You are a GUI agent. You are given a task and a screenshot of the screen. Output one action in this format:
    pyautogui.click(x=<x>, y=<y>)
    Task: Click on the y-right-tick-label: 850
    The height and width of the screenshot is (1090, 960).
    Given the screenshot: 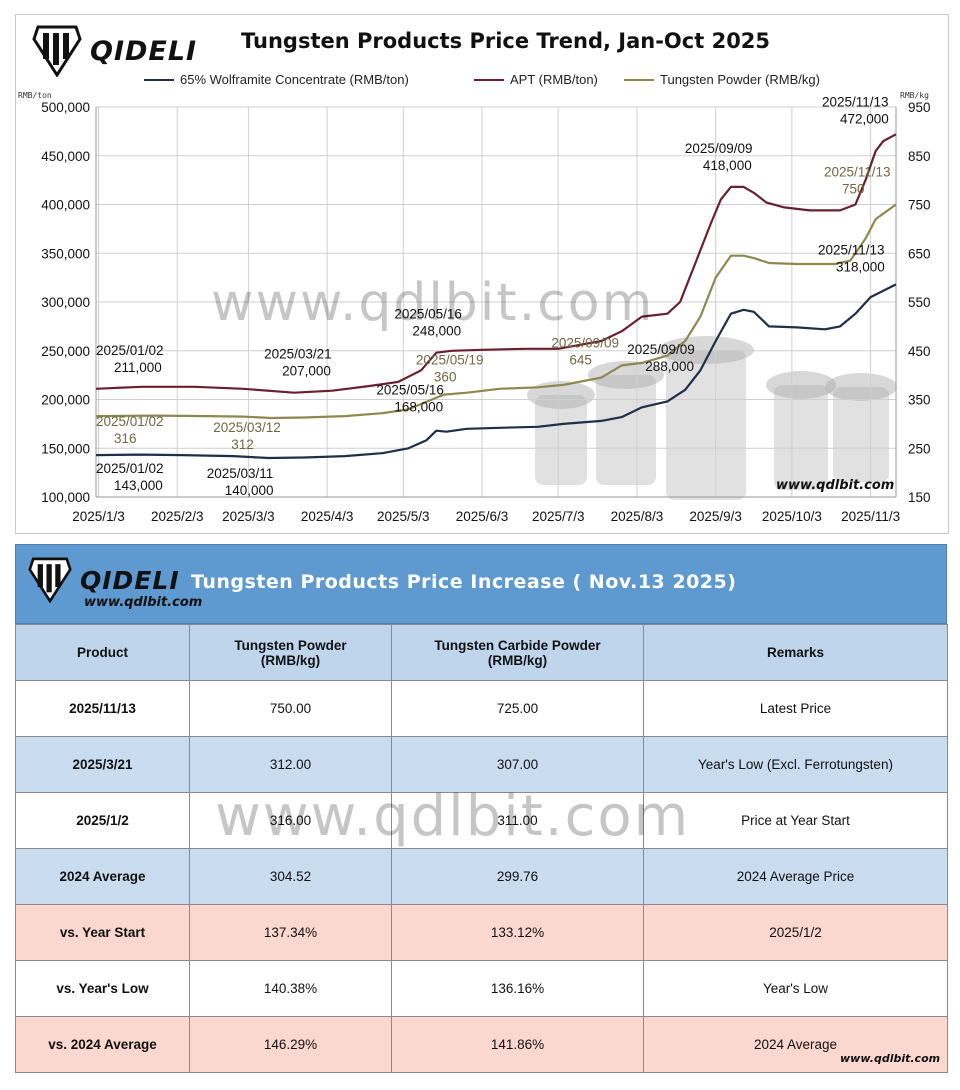 What is the action you would take?
    pyautogui.click(x=919, y=156)
    